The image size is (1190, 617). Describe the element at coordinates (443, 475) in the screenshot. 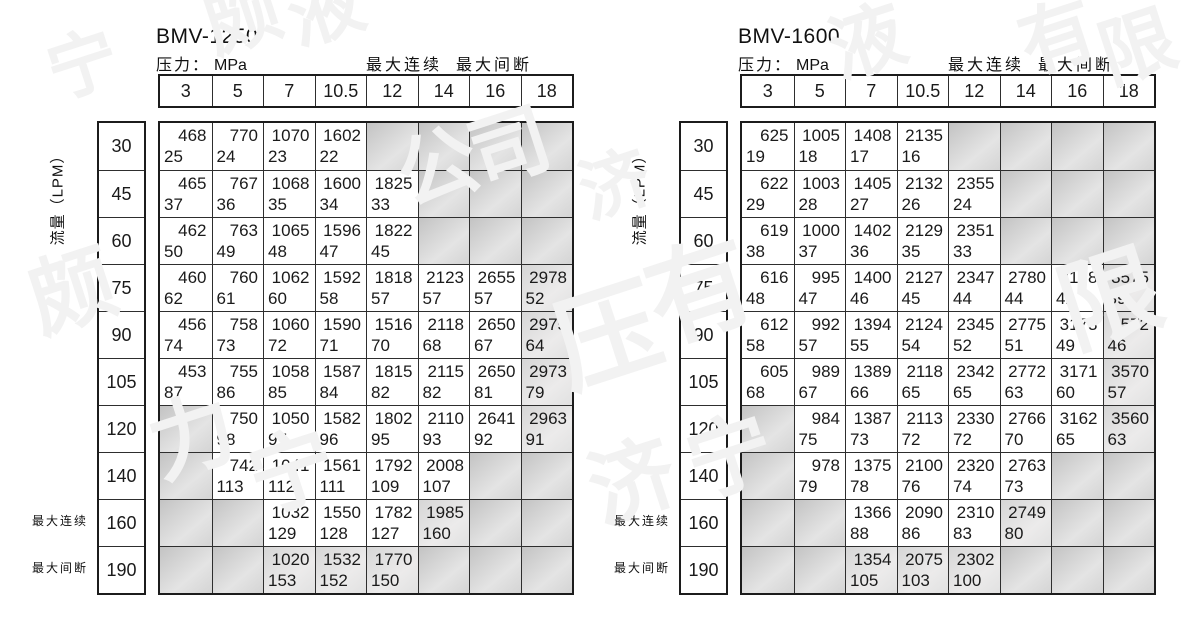

I see `data-cell: 2008 107` at that location.